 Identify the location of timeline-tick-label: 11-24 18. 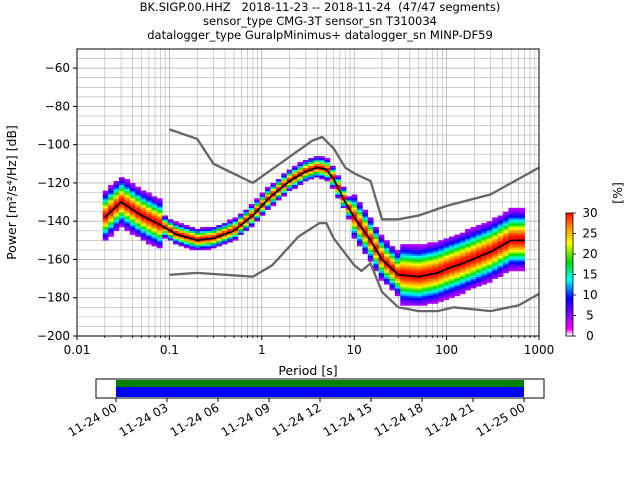
(399, 419).